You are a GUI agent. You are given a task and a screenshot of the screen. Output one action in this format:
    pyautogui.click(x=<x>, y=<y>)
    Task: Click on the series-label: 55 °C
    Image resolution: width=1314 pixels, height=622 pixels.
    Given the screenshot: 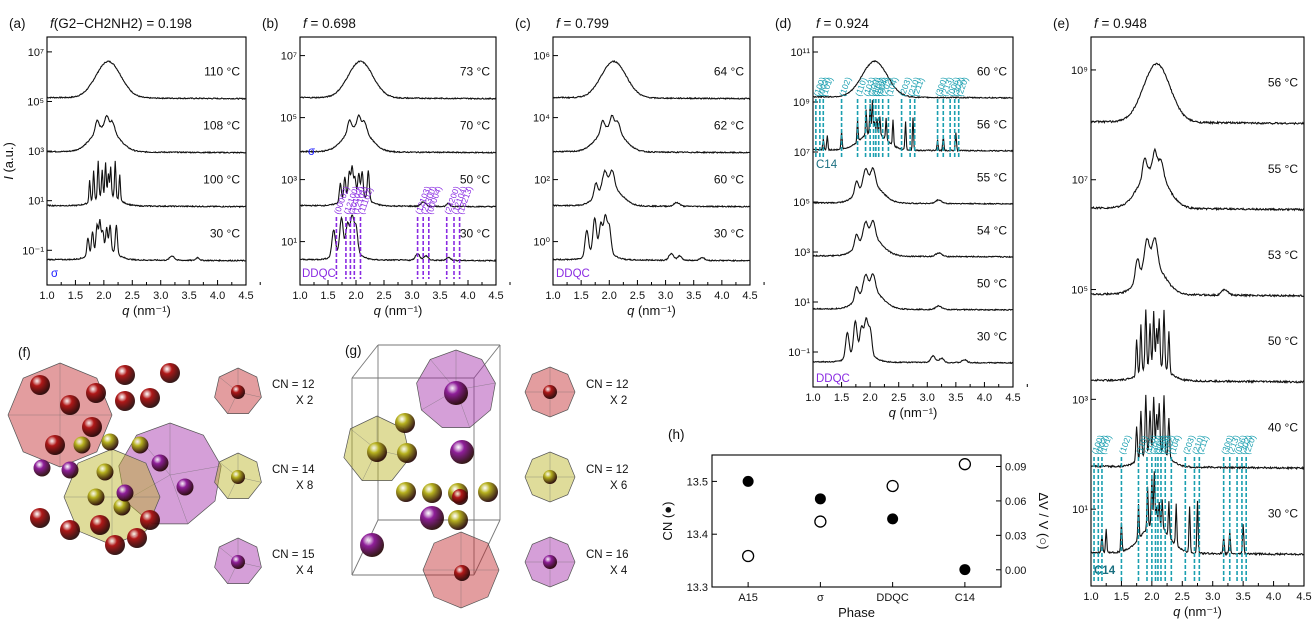 What is the action you would take?
    pyautogui.click(x=1283, y=169)
    